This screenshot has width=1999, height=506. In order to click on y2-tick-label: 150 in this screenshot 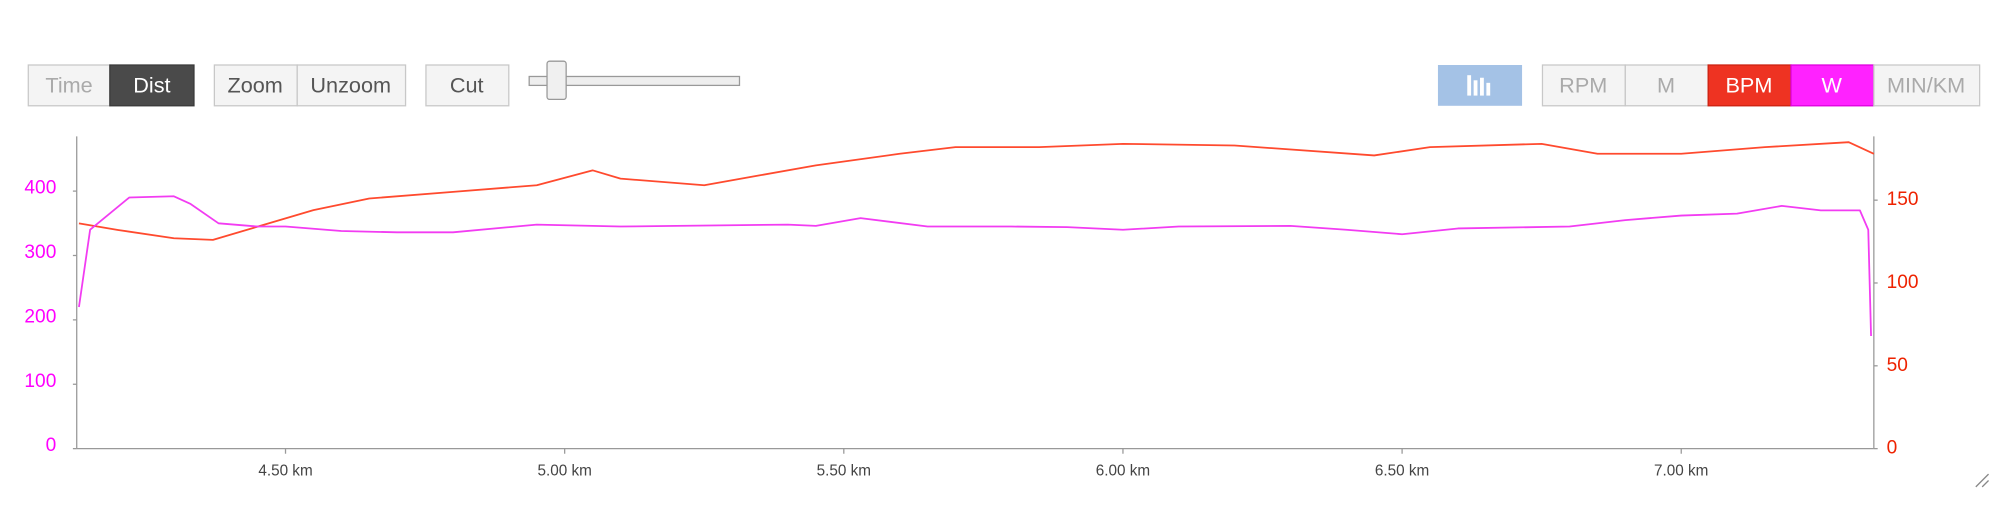, I will do `click(1903, 199)`.